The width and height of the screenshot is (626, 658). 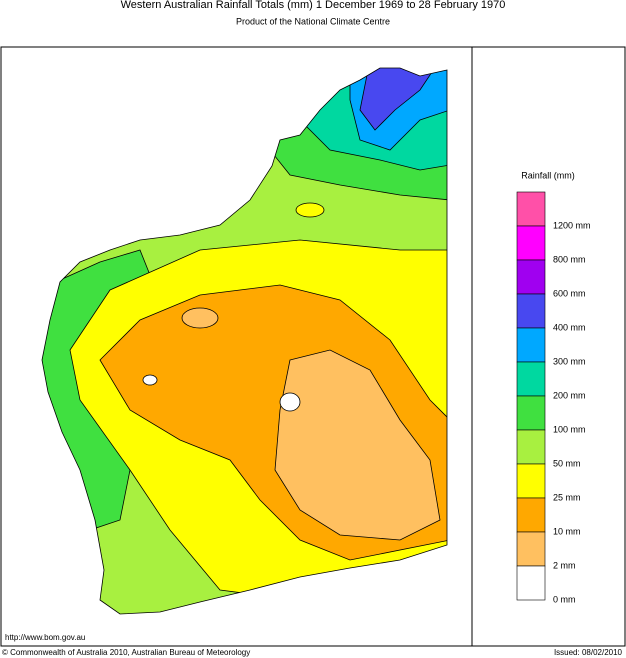 I want to click on legend-label: 600 mm, so click(x=569, y=293).